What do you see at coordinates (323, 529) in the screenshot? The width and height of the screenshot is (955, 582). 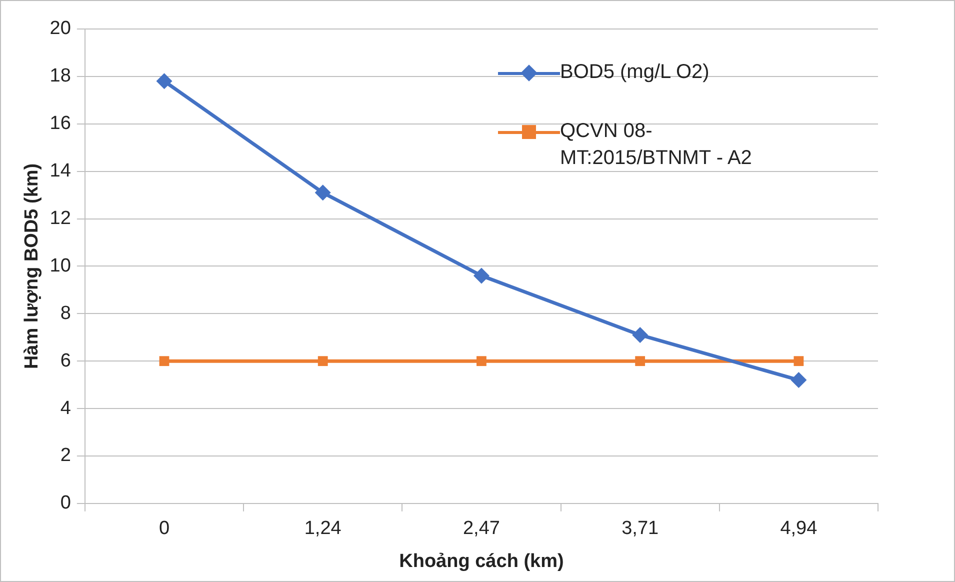 I see `x-tick-label: 1,24` at bounding box center [323, 529].